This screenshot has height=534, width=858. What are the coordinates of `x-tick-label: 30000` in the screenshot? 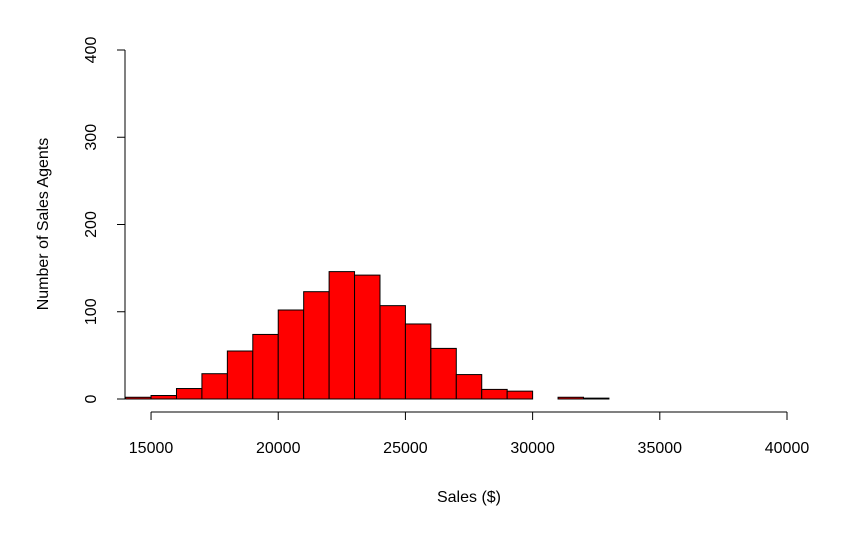 It's located at (532, 448).